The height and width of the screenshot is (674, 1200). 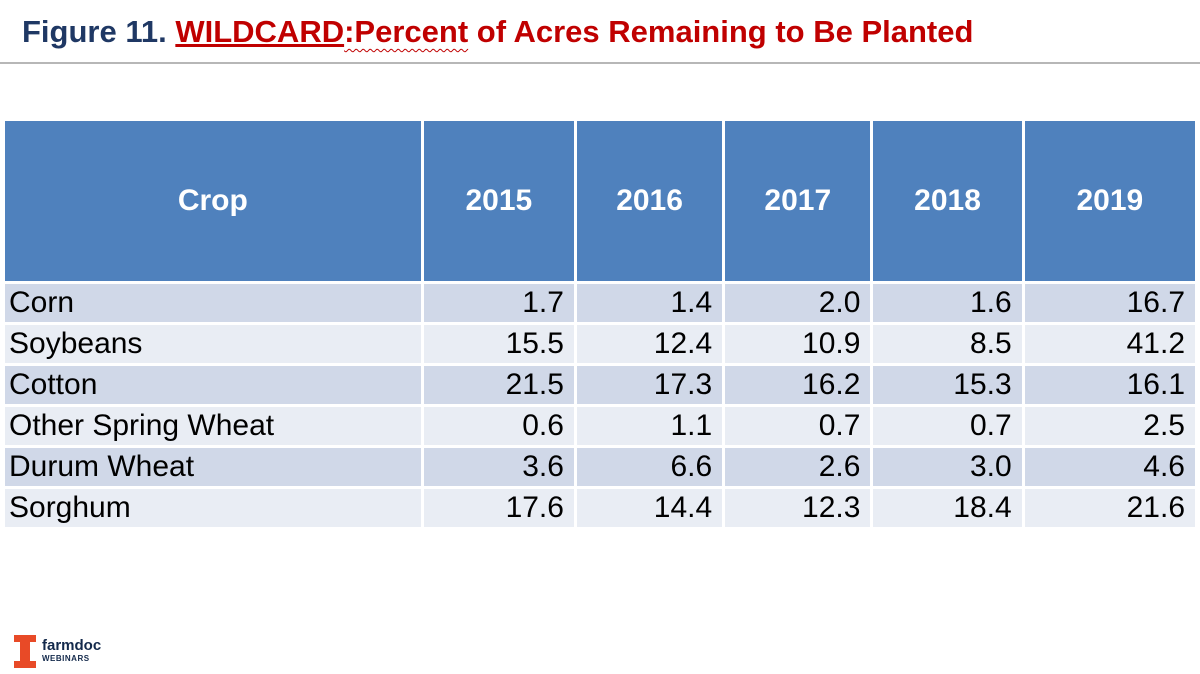 What do you see at coordinates (25, 651) in the screenshot?
I see `illinois-i-icon-stem` at bounding box center [25, 651].